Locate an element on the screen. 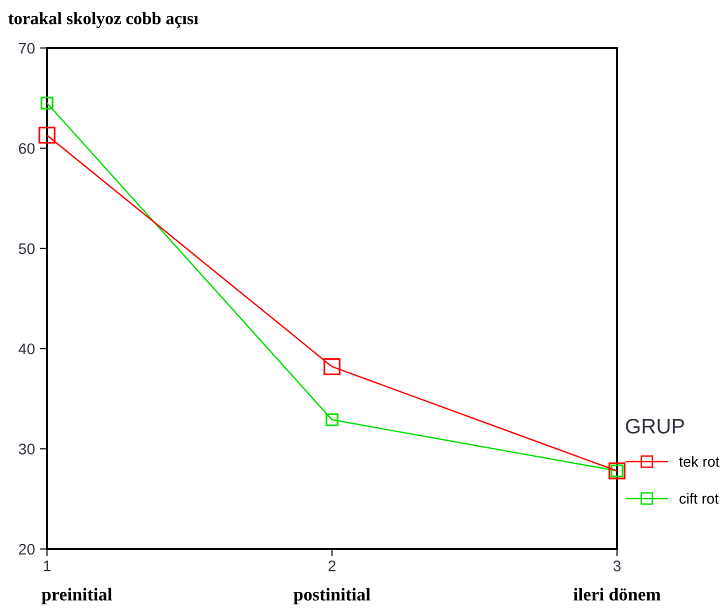  y-tick-label: 70 is located at coordinates (26, 48).